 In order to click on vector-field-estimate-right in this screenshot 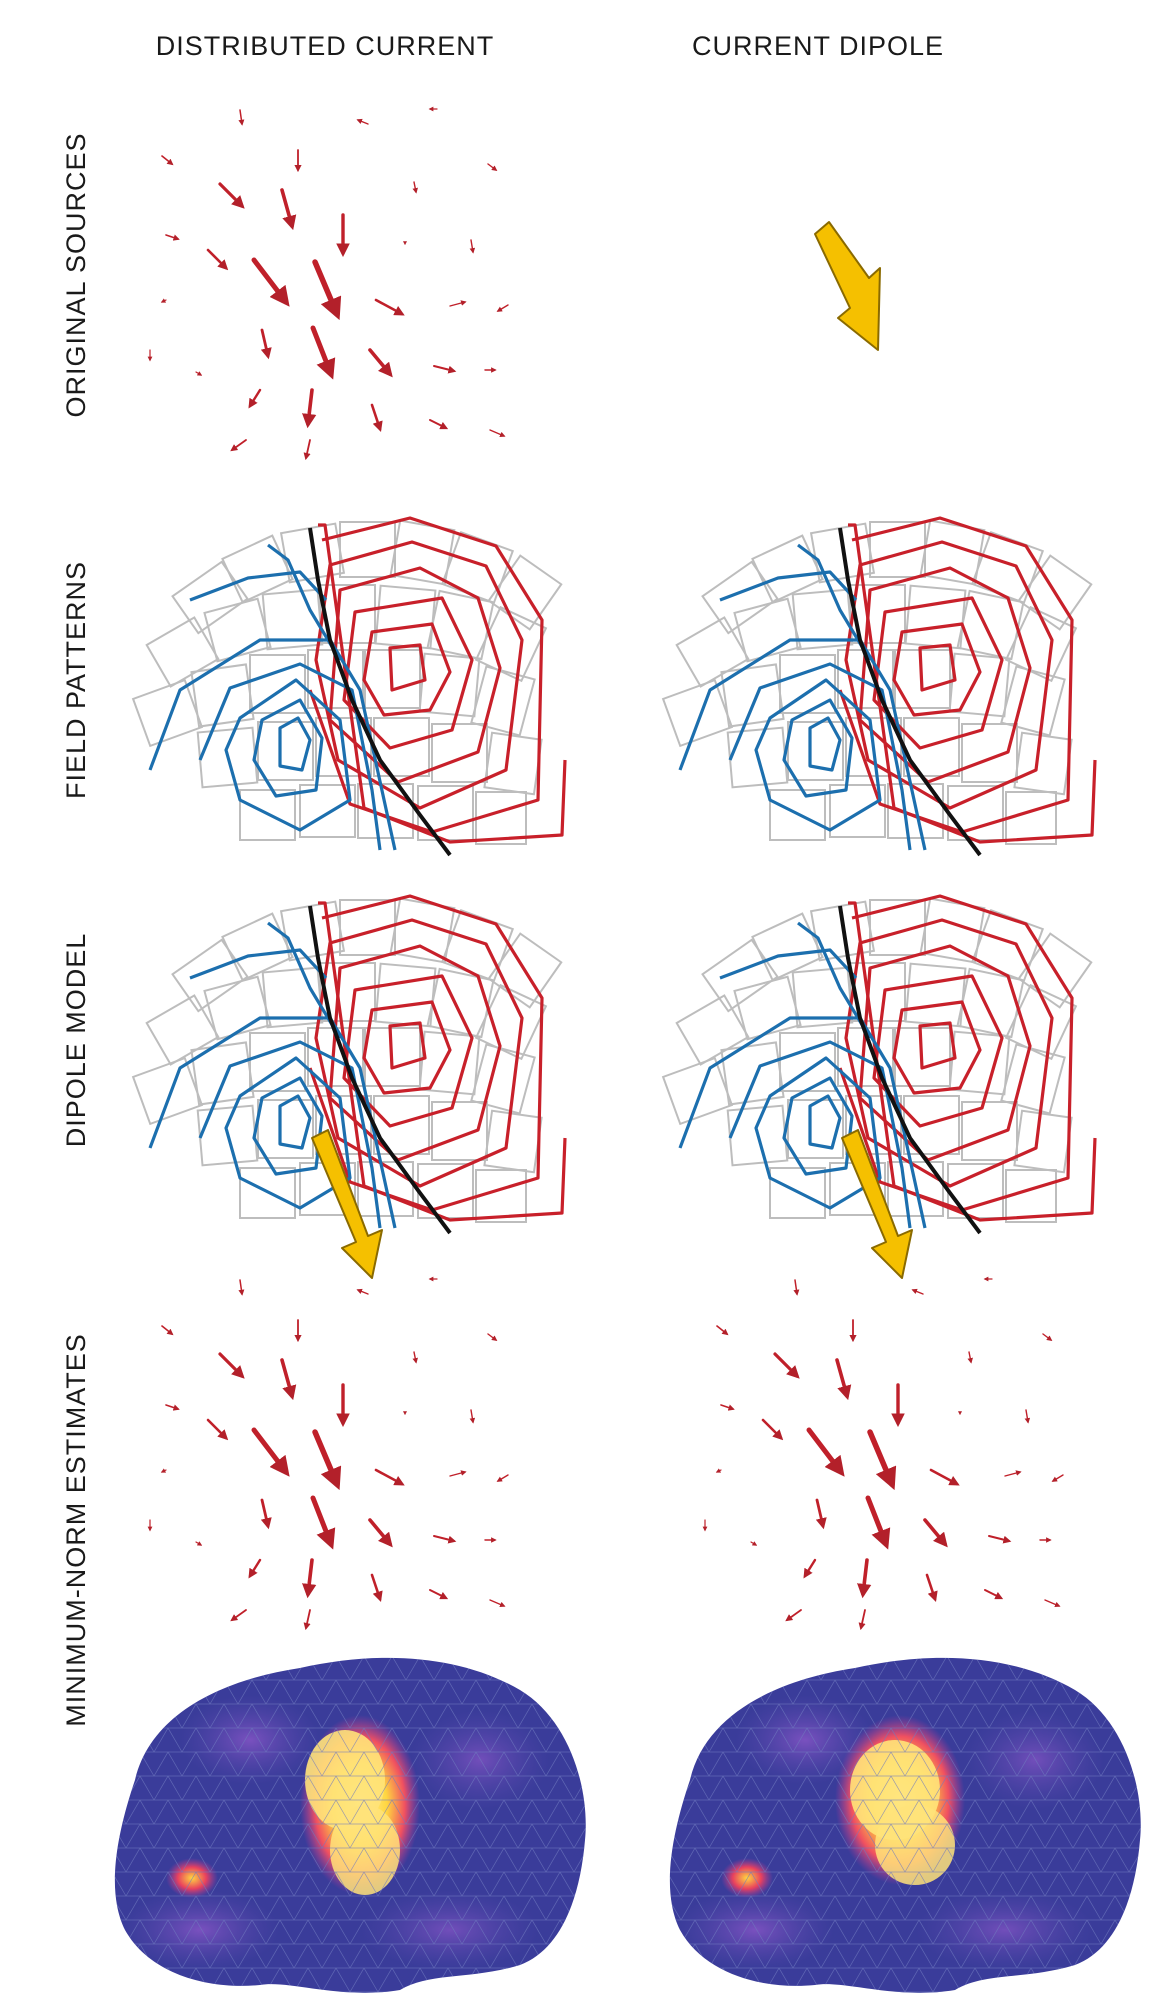, I will do `click(883, 1453)`.